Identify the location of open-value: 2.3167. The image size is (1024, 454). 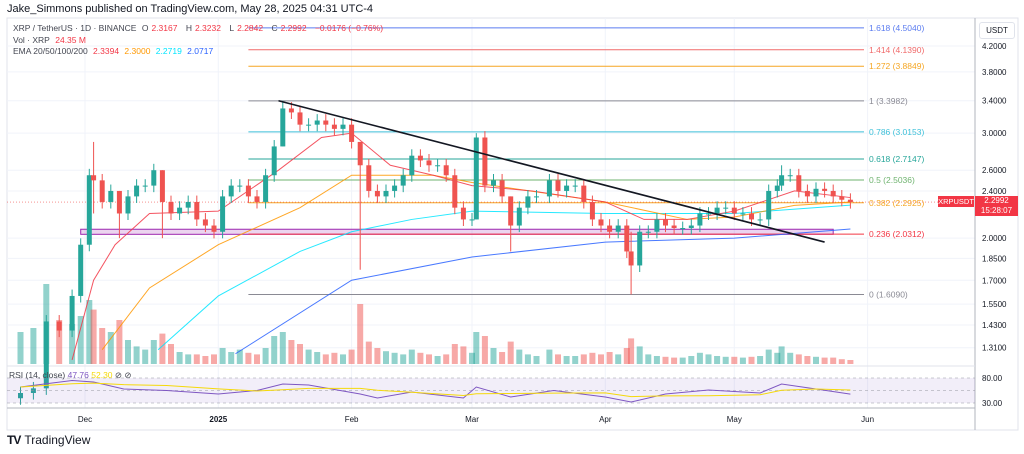
(164, 28).